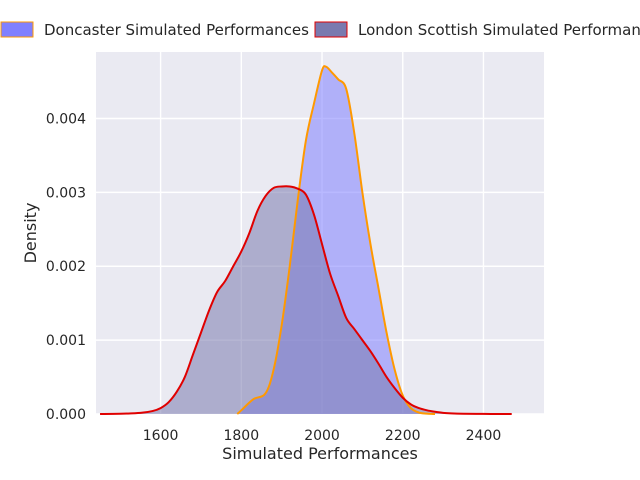 The width and height of the screenshot is (640, 480). What do you see at coordinates (176, 30) in the screenshot?
I see `legend-label-doncaster: Doncaster Simulated Performances` at bounding box center [176, 30].